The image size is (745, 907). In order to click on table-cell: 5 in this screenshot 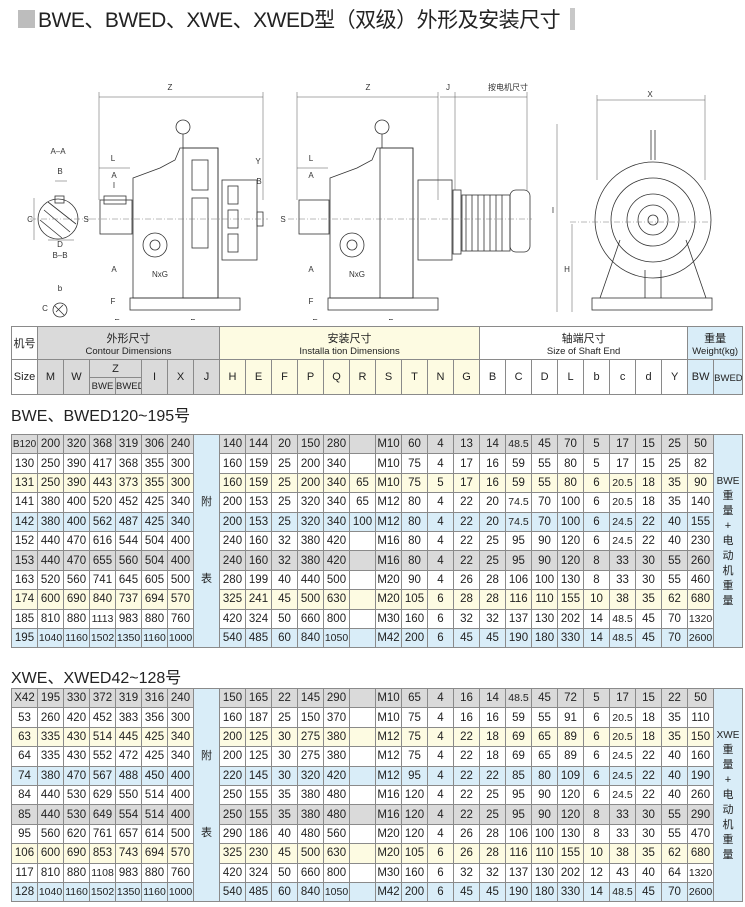, I will do `click(596, 463)`.